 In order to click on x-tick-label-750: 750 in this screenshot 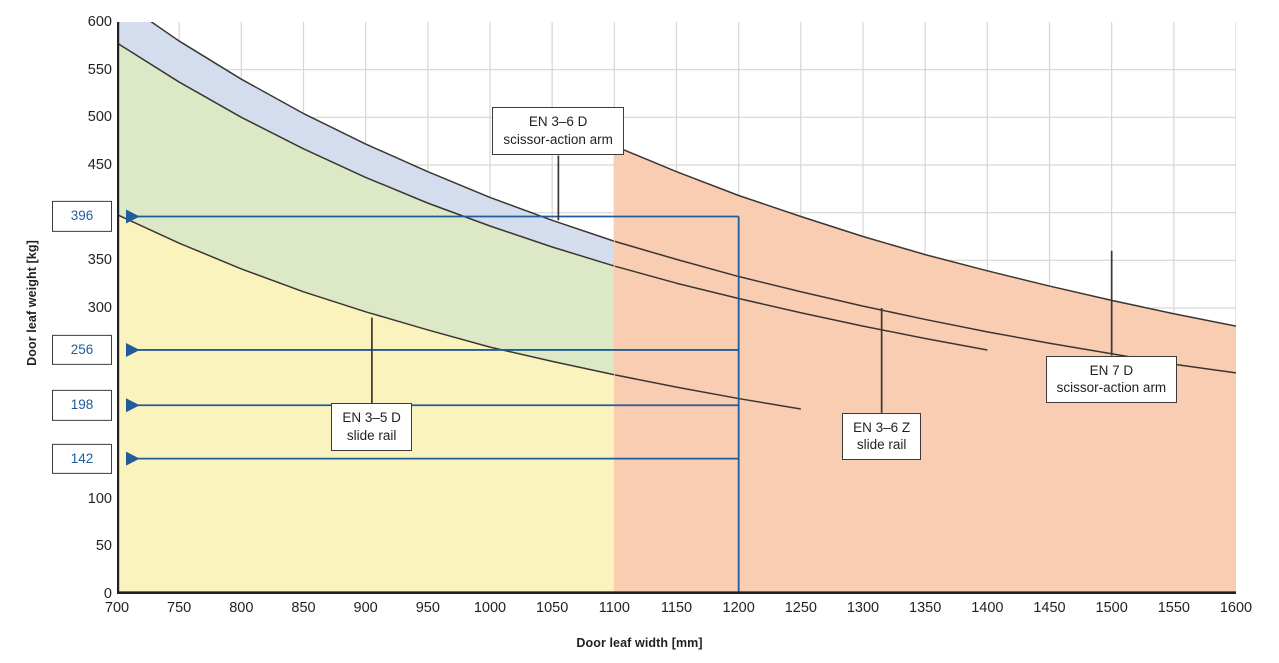, I will do `click(179, 608)`.